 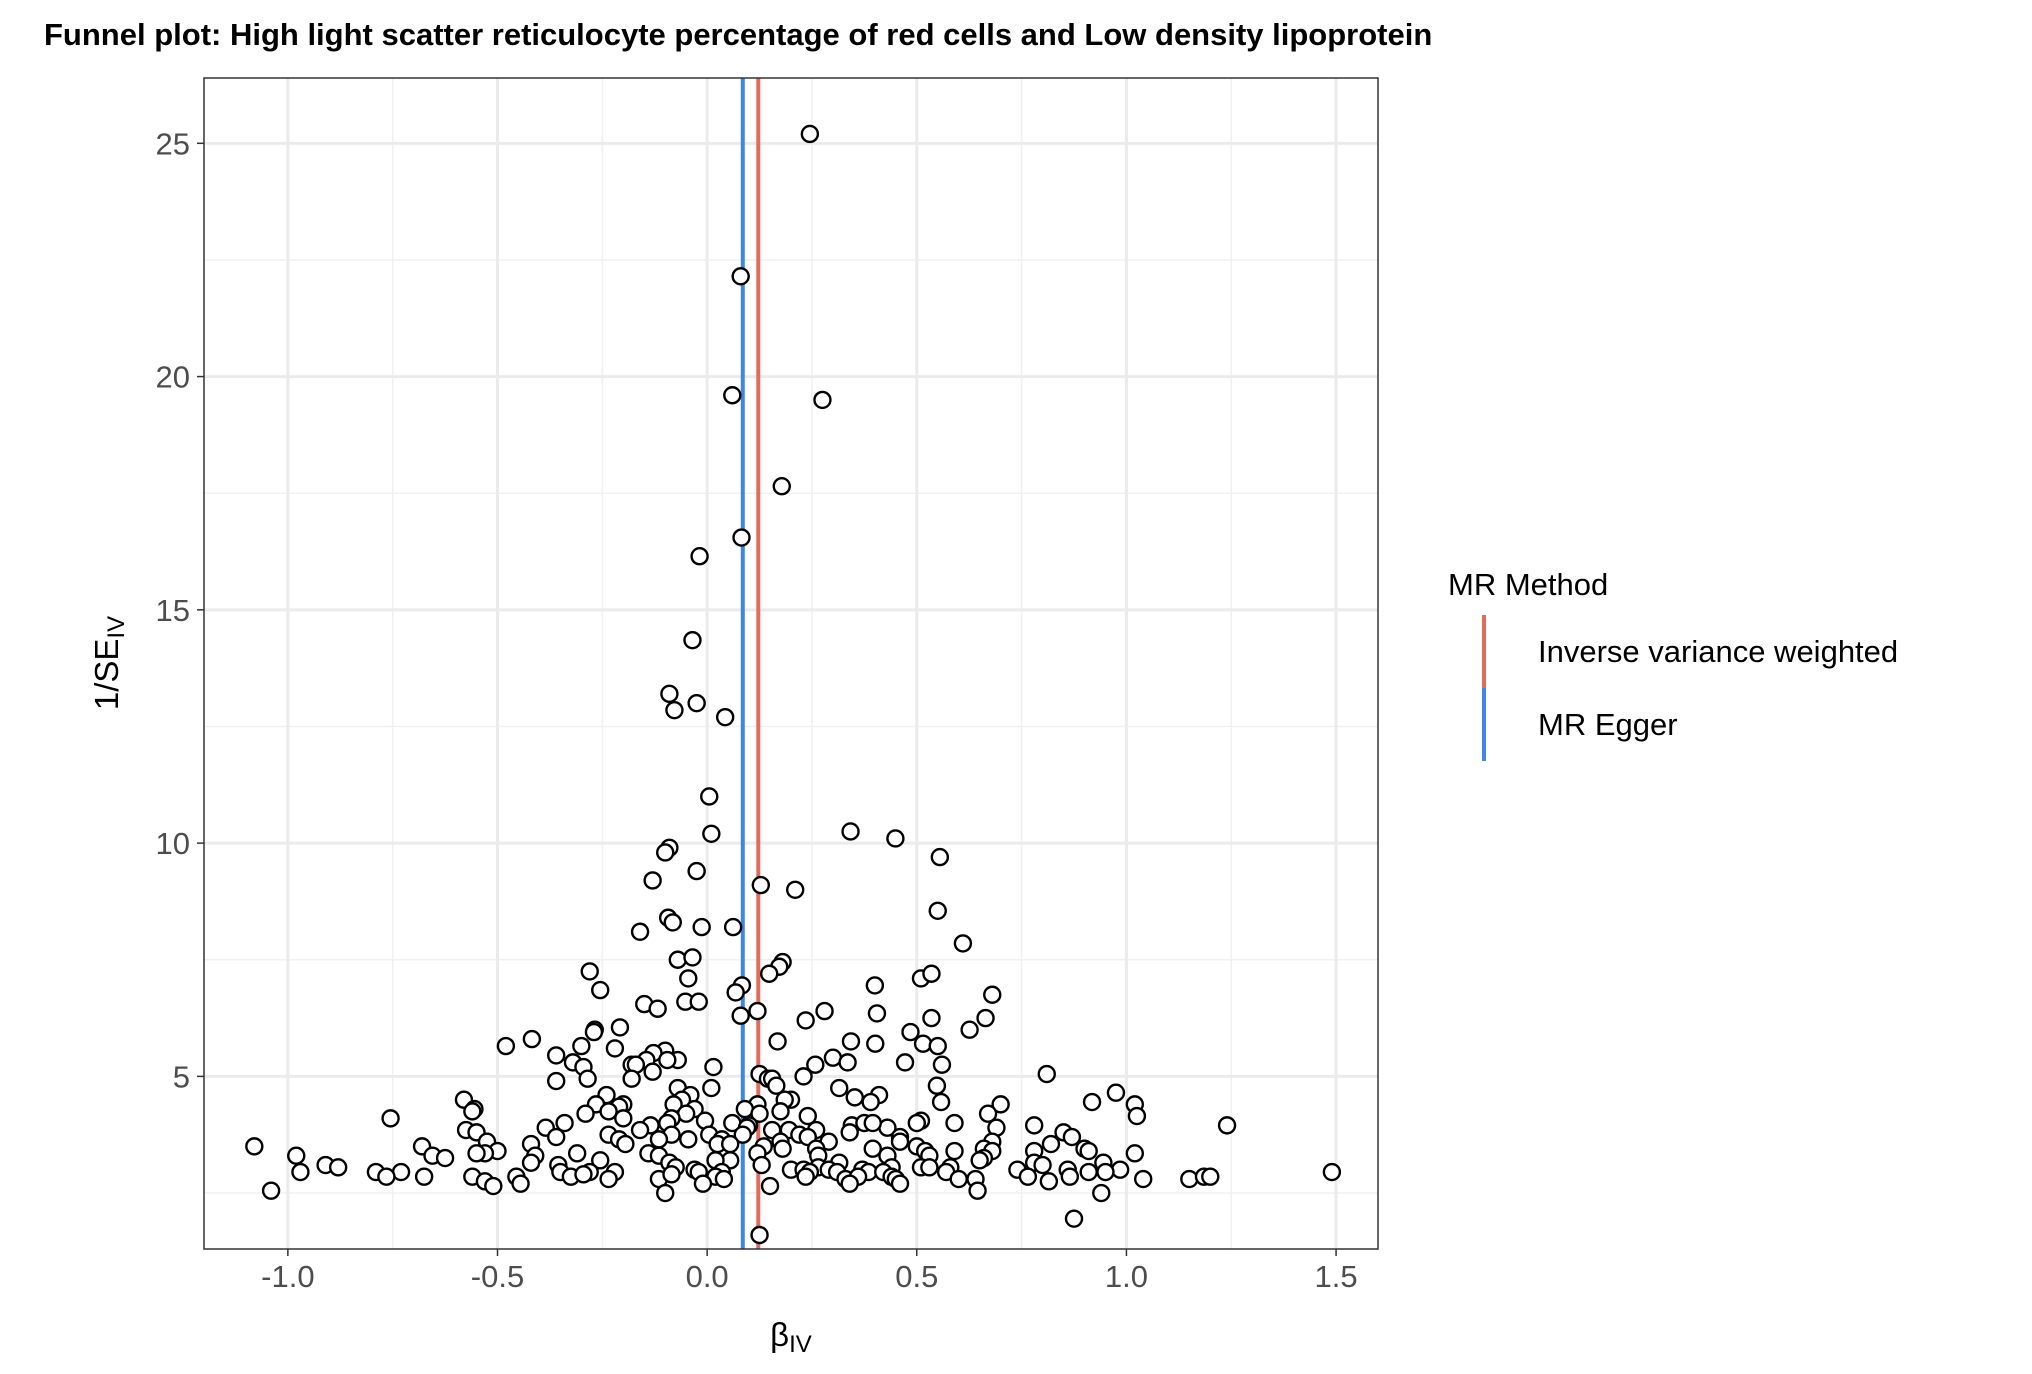 What do you see at coordinates (173, 843) in the screenshot?
I see `y-tick-label: 10` at bounding box center [173, 843].